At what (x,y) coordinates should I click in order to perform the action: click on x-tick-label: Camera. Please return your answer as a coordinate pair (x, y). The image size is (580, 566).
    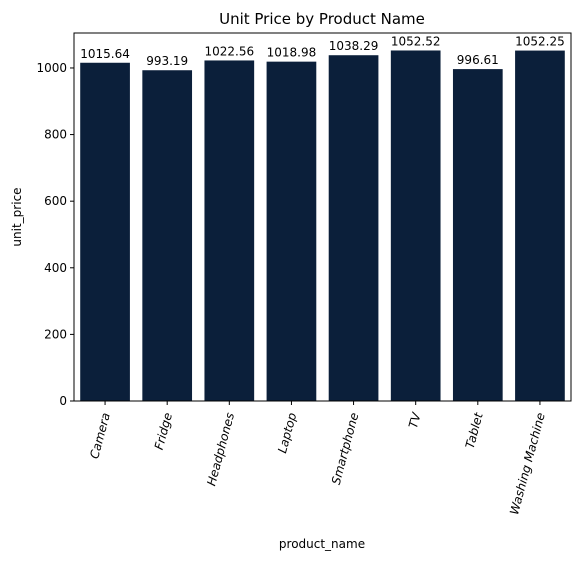
    Looking at the image, I should click on (100, 435).